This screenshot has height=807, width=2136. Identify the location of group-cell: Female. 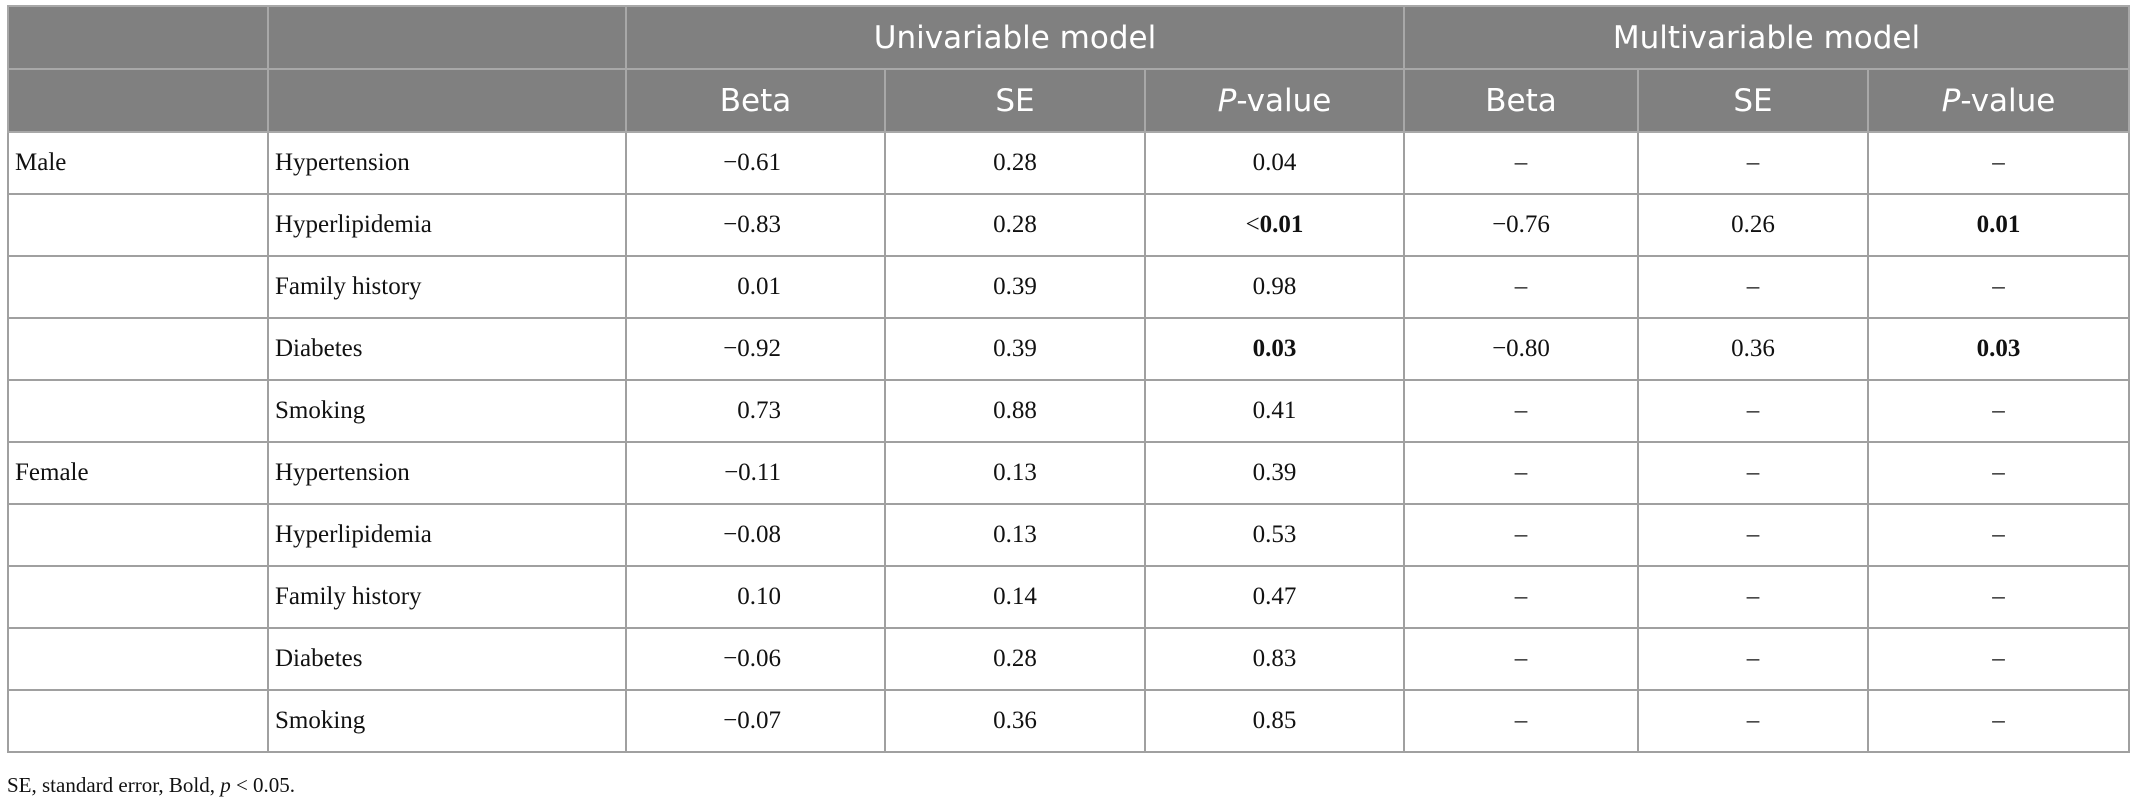
(138, 473).